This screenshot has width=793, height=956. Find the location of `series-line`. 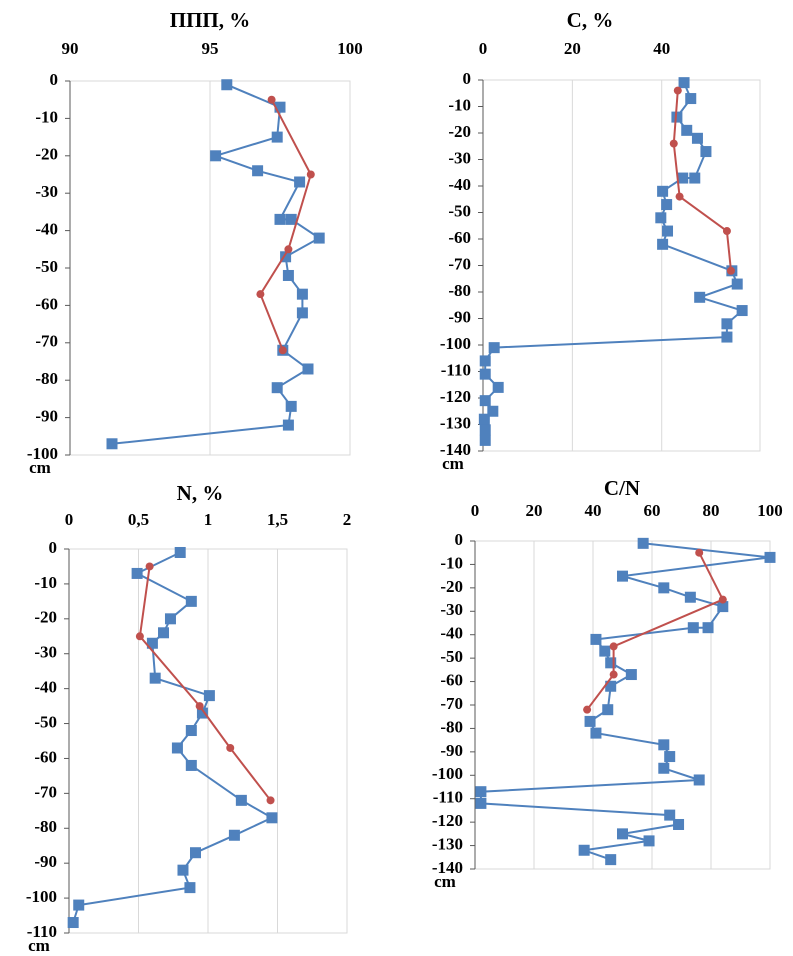

series-line is located at coordinates (173, 737).